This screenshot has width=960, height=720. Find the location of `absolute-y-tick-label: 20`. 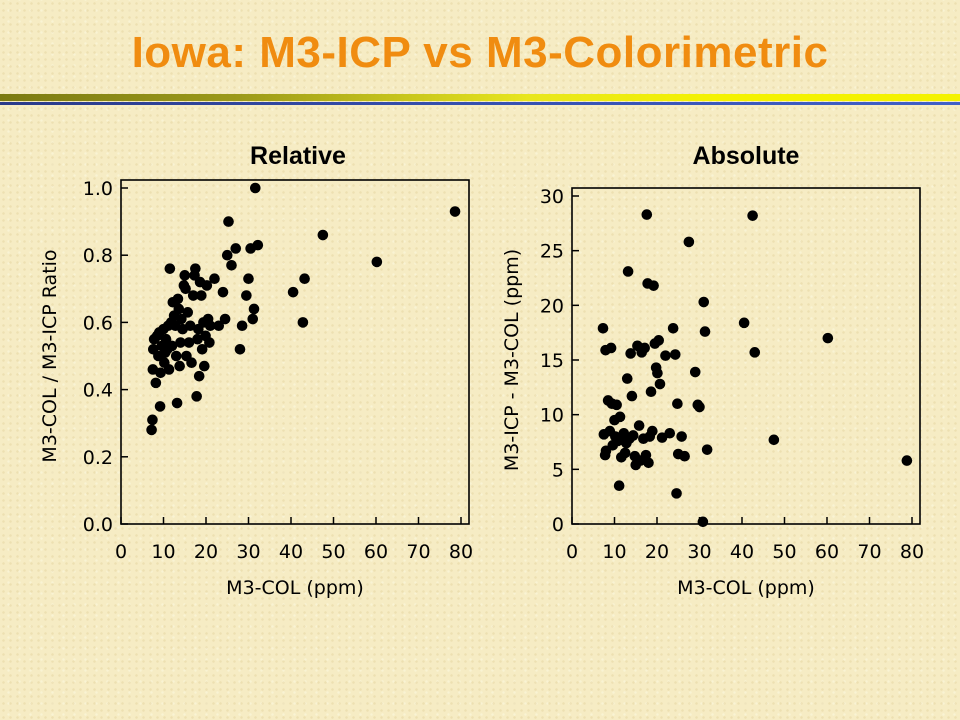

absolute-y-tick-label: 20 is located at coordinates (552, 306).